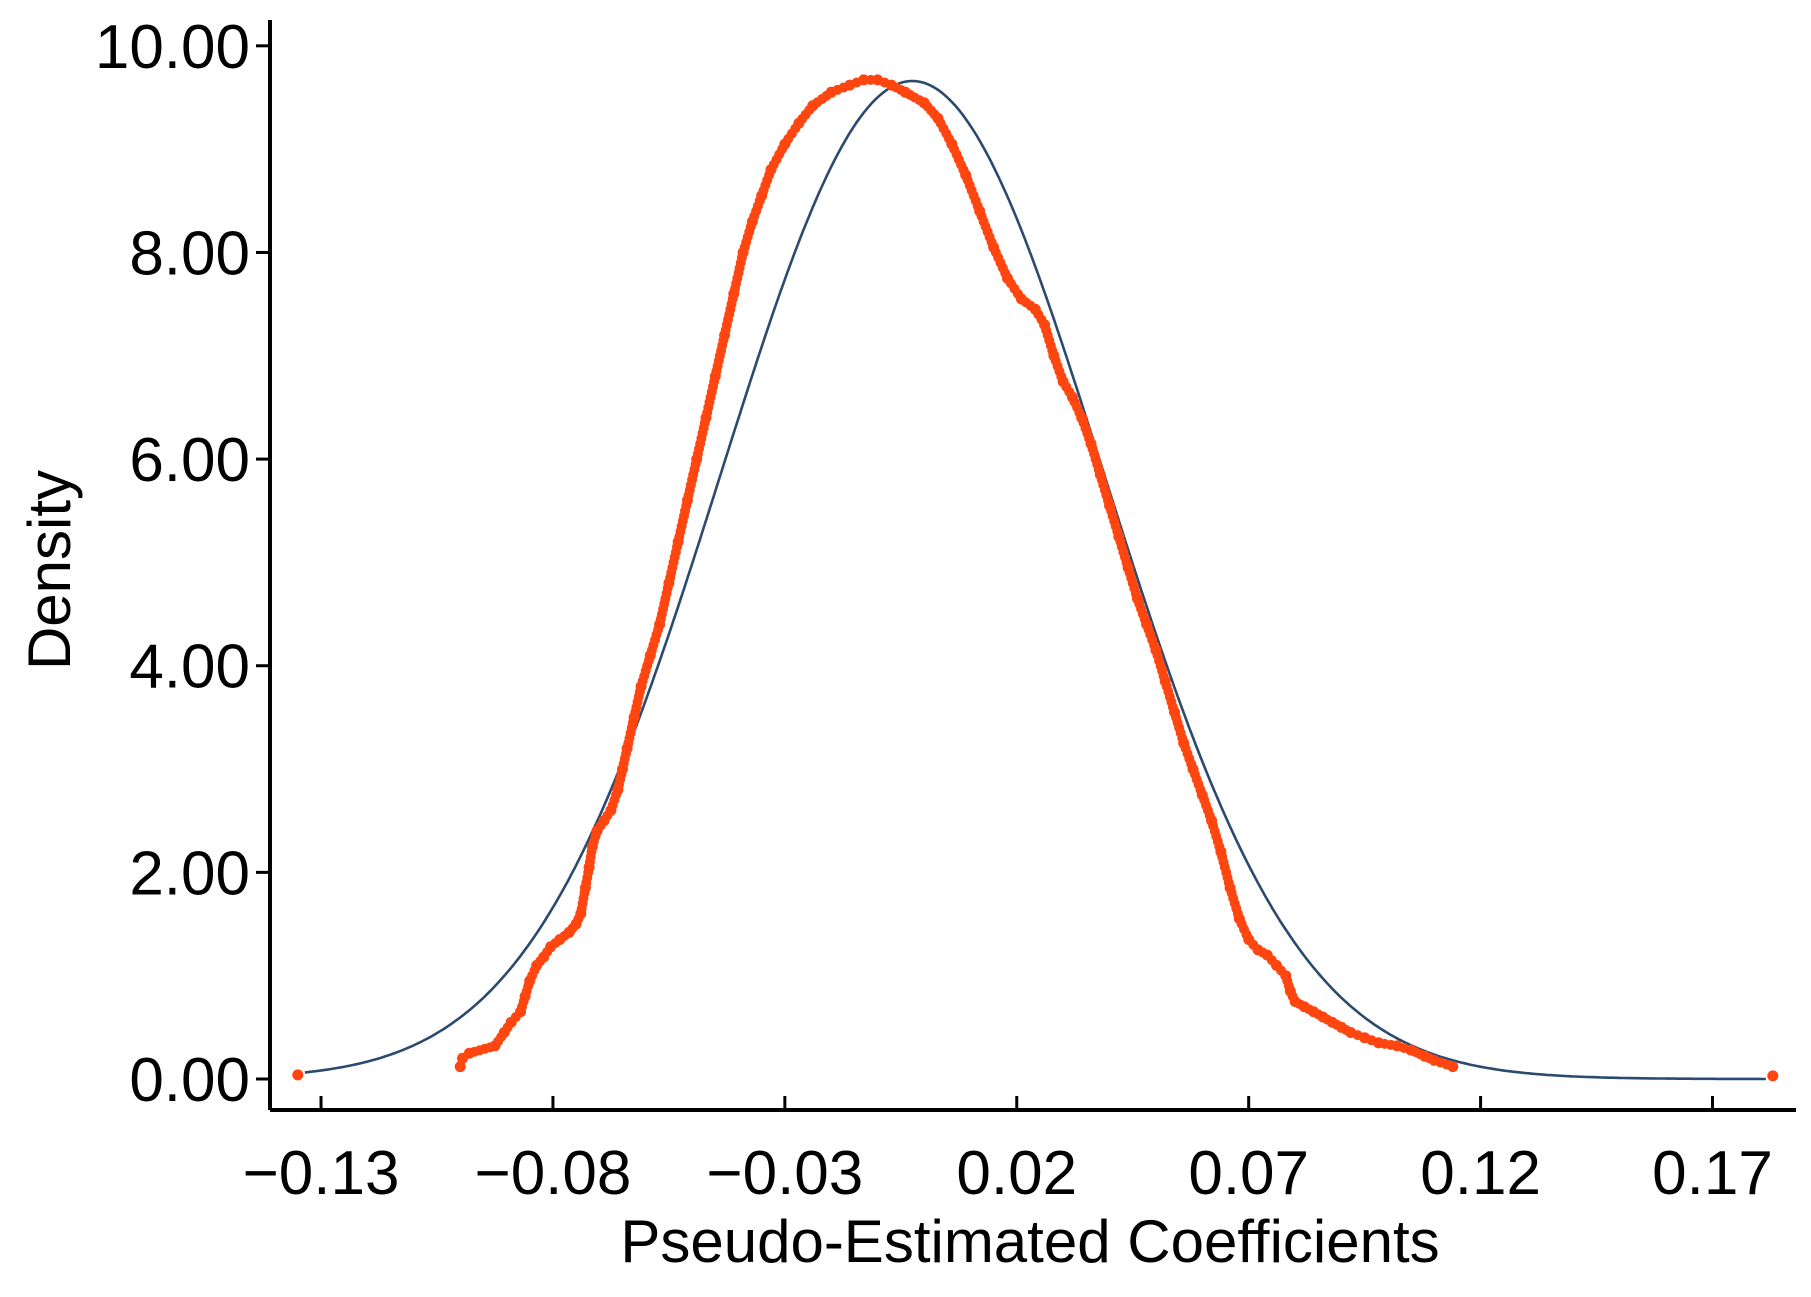 This screenshot has height=1297, width=1811. I want to click on y-axis-ticks: 0.00 2.00 4.00 6.00 8.00 10.00, so click(182, 564).